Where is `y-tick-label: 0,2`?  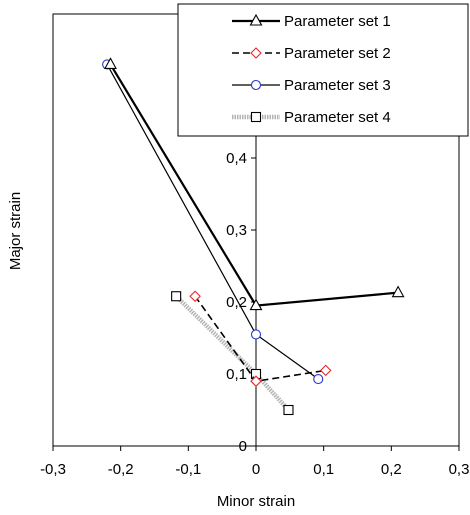
y-tick-label: 0,2 is located at coordinates (236, 302).